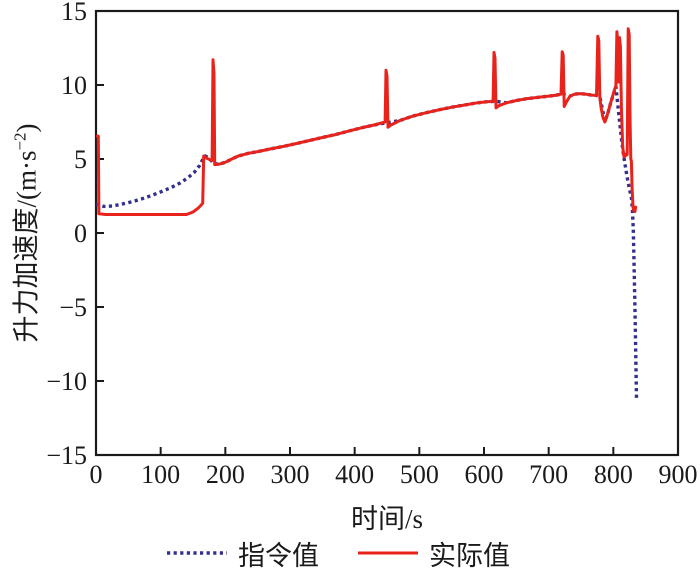  What do you see at coordinates (354, 474) in the screenshot?
I see `x-tick-label: 400` at bounding box center [354, 474].